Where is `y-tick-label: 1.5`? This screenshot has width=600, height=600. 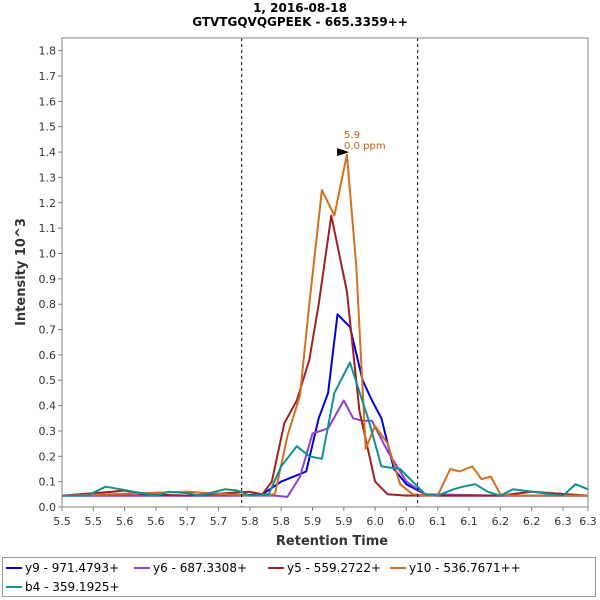 y-tick-label: 1.5 is located at coordinates (48, 127).